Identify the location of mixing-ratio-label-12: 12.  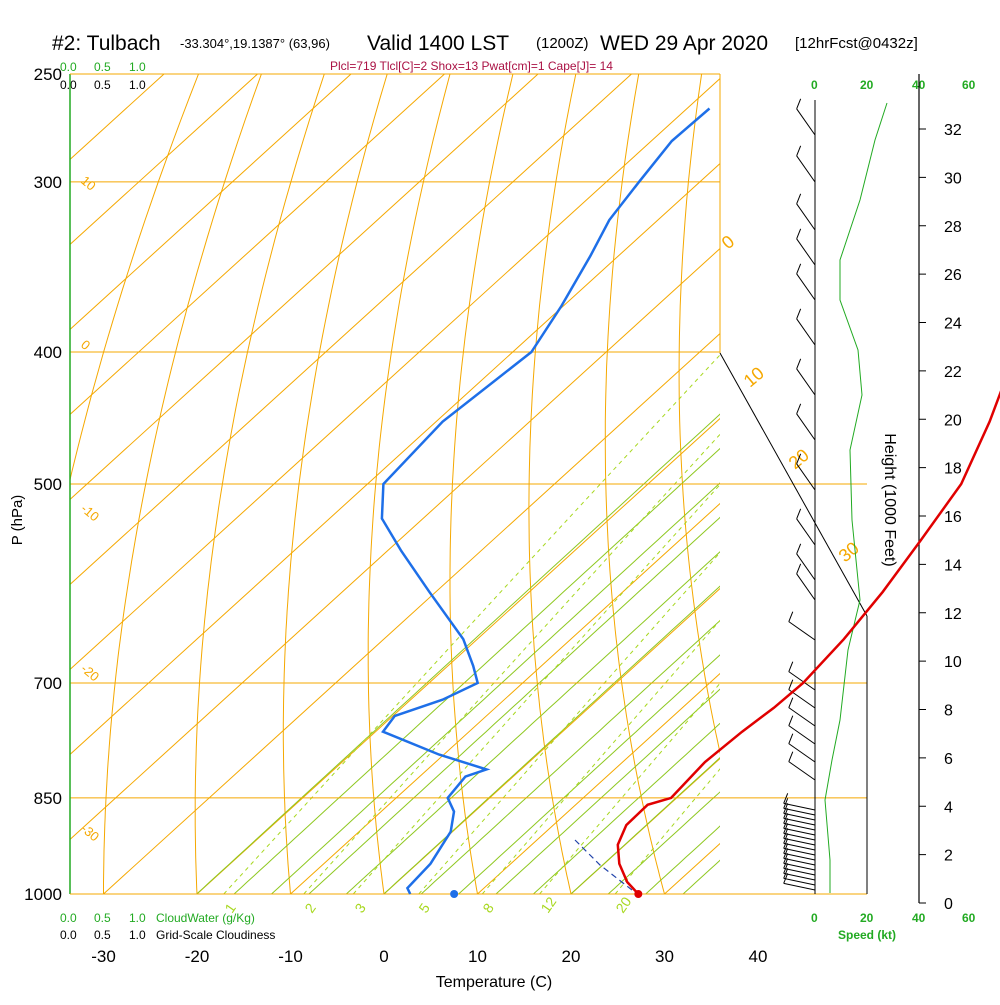
(548, 905).